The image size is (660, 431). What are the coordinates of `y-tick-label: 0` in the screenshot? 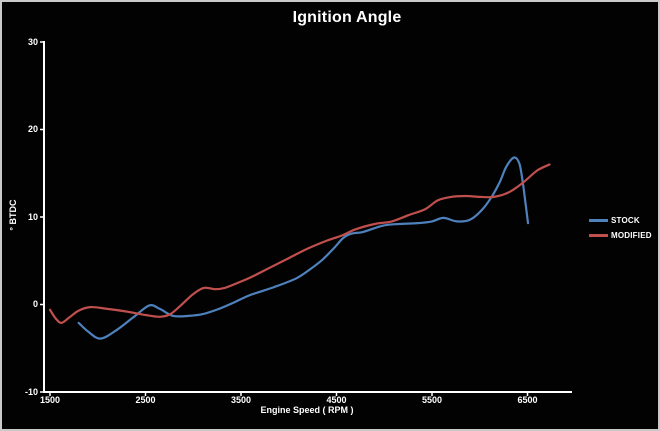 It's located at (35, 304).